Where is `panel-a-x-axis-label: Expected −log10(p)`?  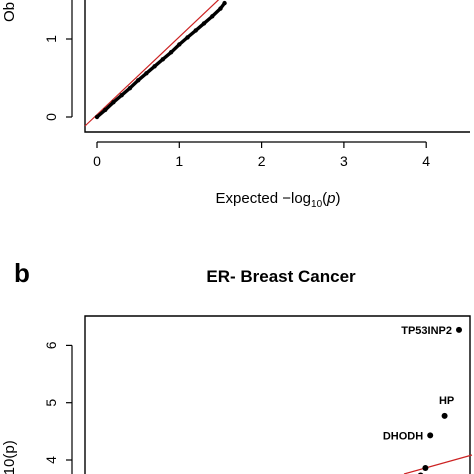
panel-a-x-axis-label: Expected −log10(p) is located at coordinates (278, 200).